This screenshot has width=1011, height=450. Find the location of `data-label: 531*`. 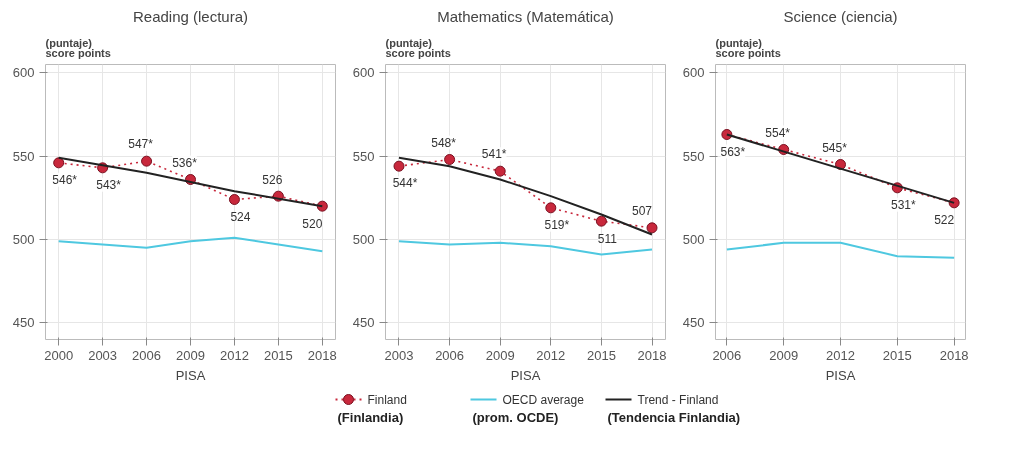

data-label: 531* is located at coordinates (903, 204).